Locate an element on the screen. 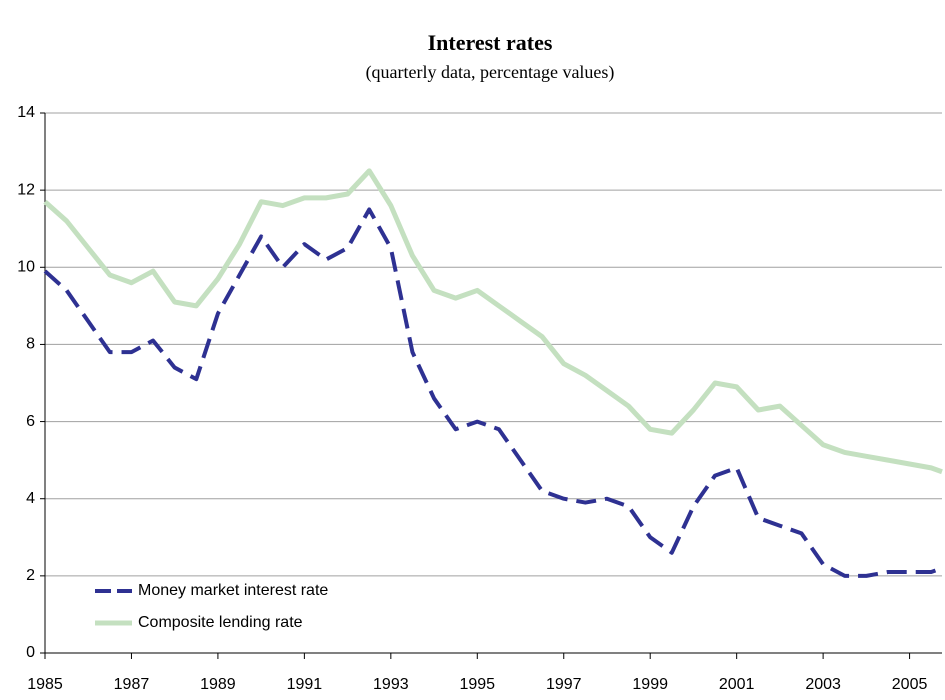 This screenshot has height=700, width=945. y-tick-label: 6 is located at coordinates (30, 421).